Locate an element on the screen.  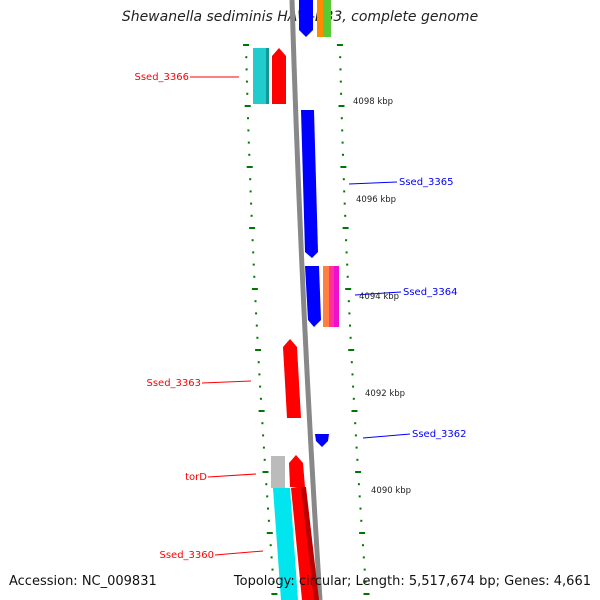
genome-backbone is located at coordinates (306, 300).